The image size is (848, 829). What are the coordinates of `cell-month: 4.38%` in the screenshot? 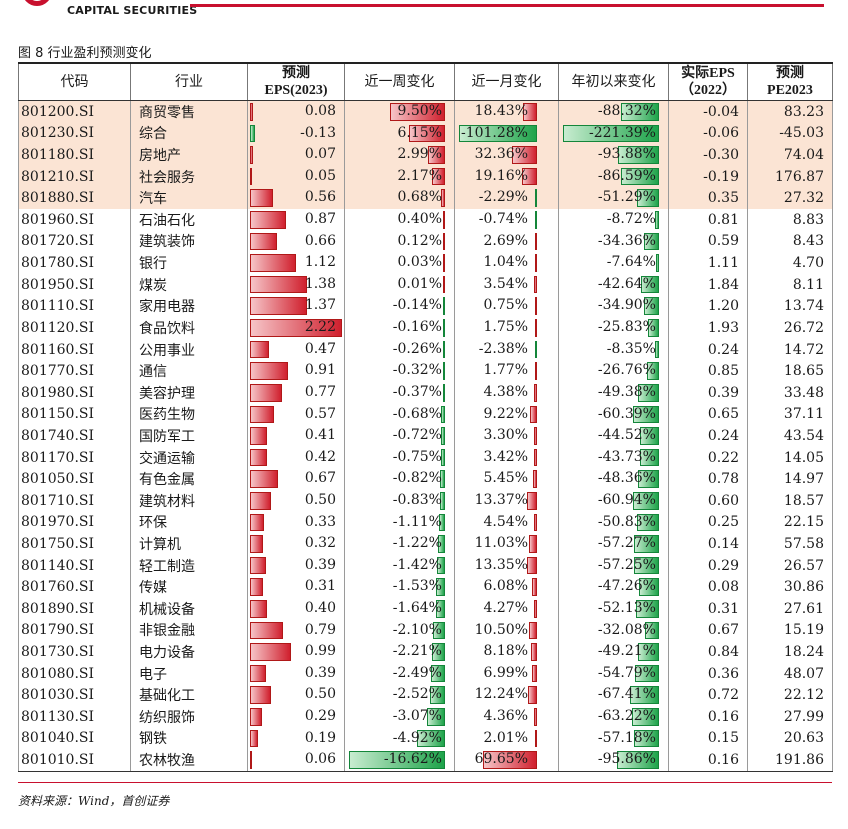 It's located at (506, 392).